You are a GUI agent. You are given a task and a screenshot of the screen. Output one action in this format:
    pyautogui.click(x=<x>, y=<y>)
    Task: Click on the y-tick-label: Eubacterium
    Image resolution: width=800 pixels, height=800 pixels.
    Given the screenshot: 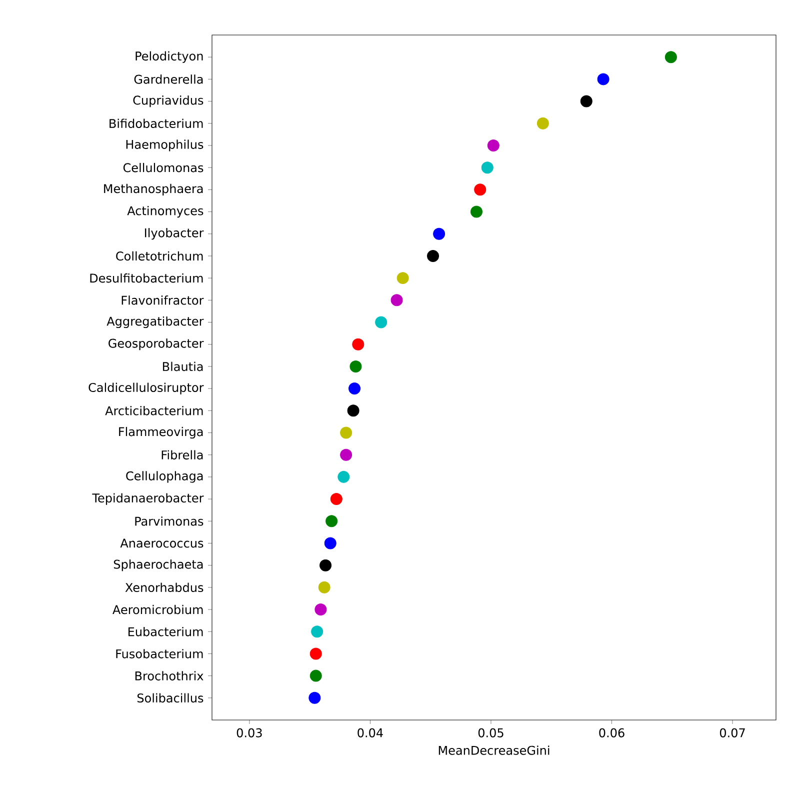 What is the action you would take?
    pyautogui.click(x=165, y=631)
    